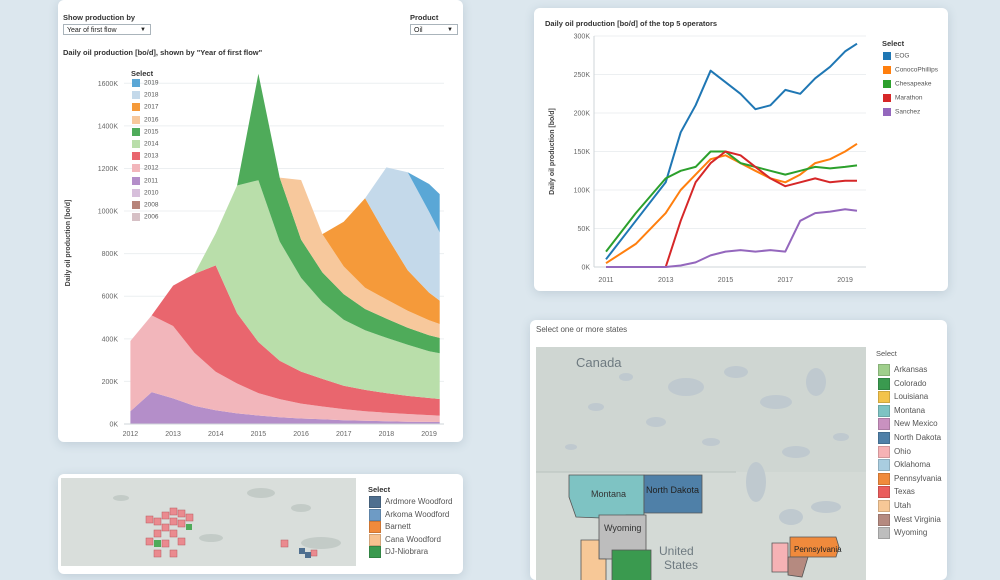  I want to click on area-series-2014, so click(285, 289).